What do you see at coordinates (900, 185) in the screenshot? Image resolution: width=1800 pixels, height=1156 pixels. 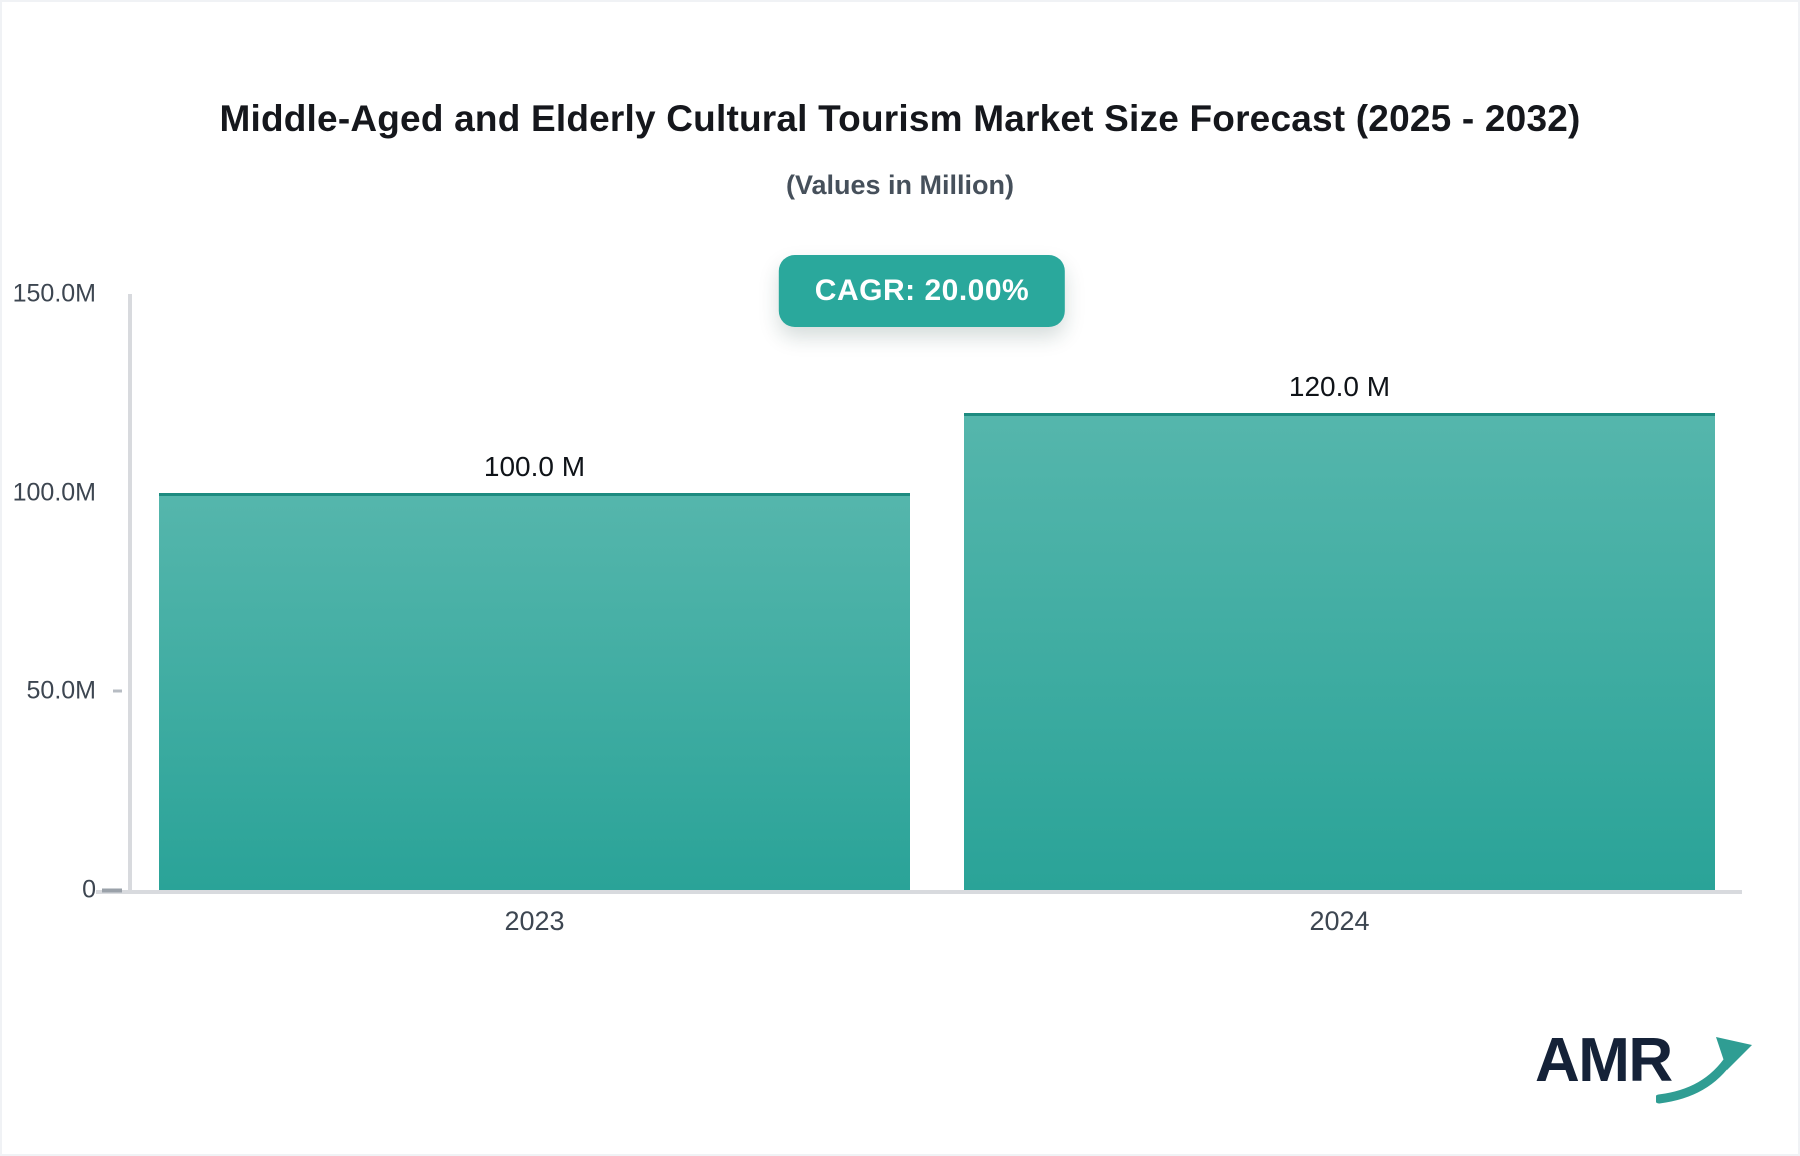 I see `chart-subtitle: (Values in Million)` at bounding box center [900, 185].